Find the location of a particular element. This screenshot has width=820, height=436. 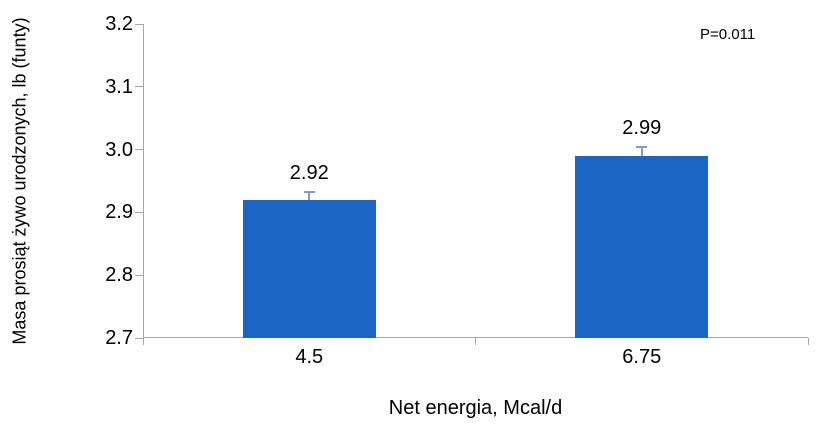

x-axis-title: Net energia, Mcal/d is located at coordinates (475, 408).